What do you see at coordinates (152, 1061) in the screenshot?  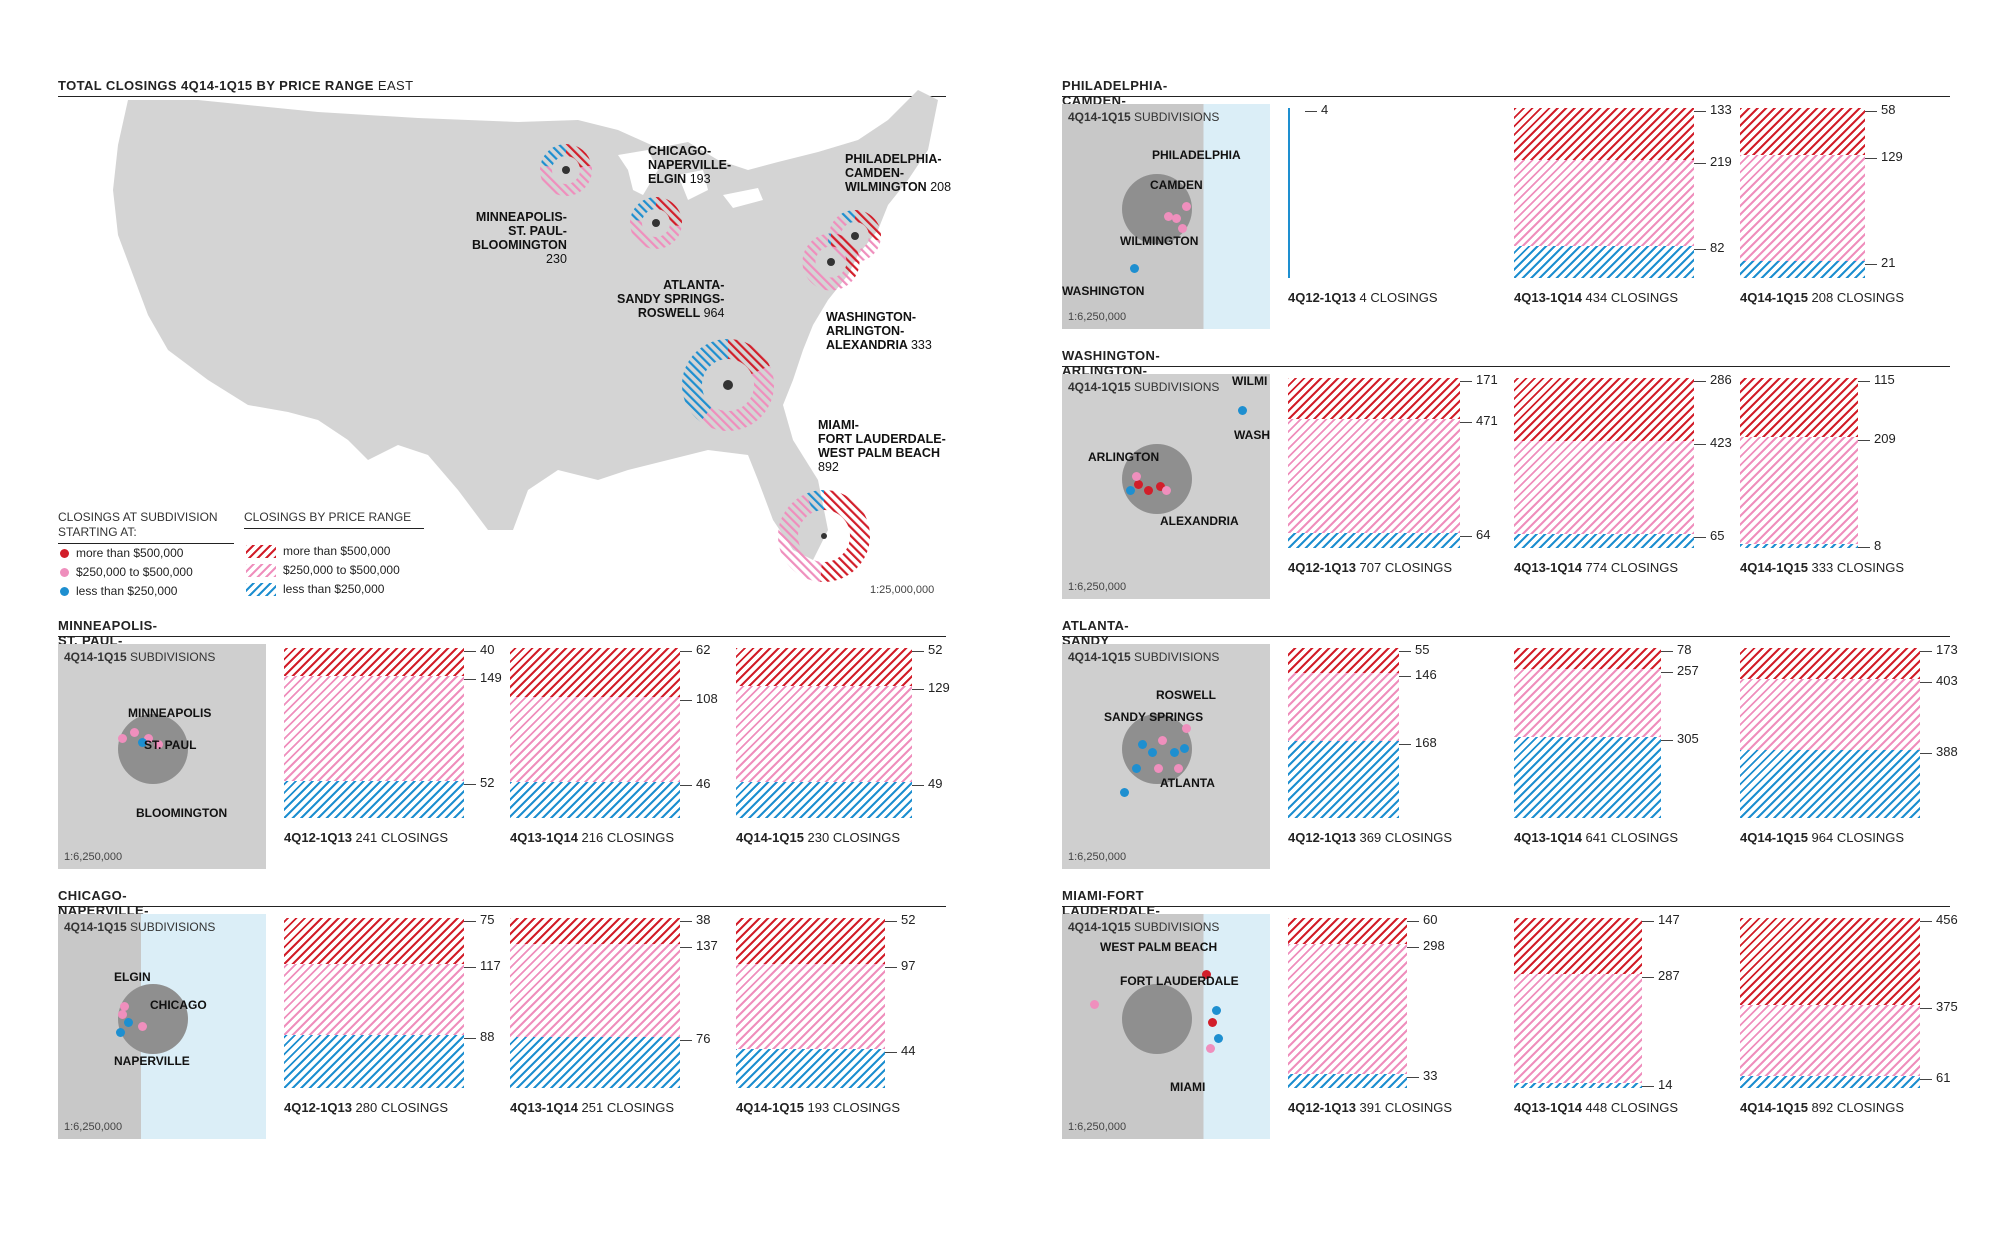 I see `map-city-label: NAPERVILLE` at bounding box center [152, 1061].